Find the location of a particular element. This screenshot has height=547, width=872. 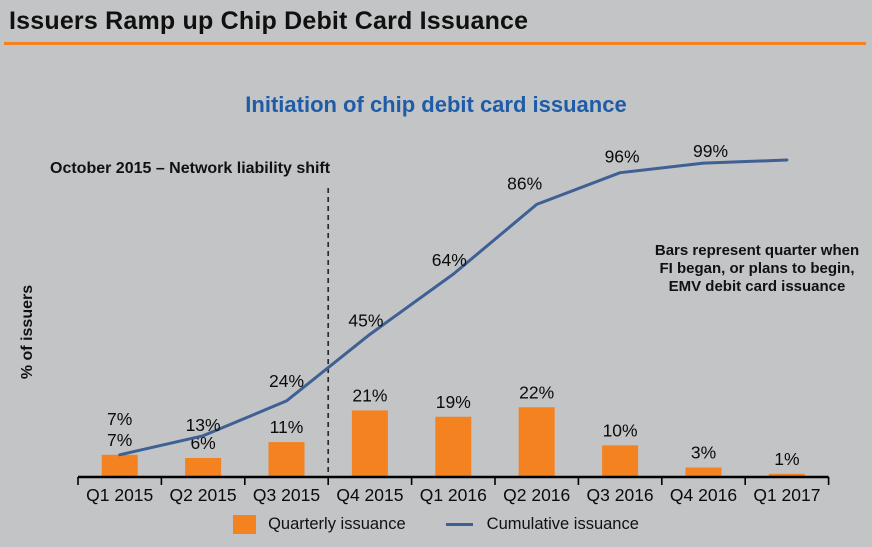

bar-label: 22% is located at coordinates (536, 392).